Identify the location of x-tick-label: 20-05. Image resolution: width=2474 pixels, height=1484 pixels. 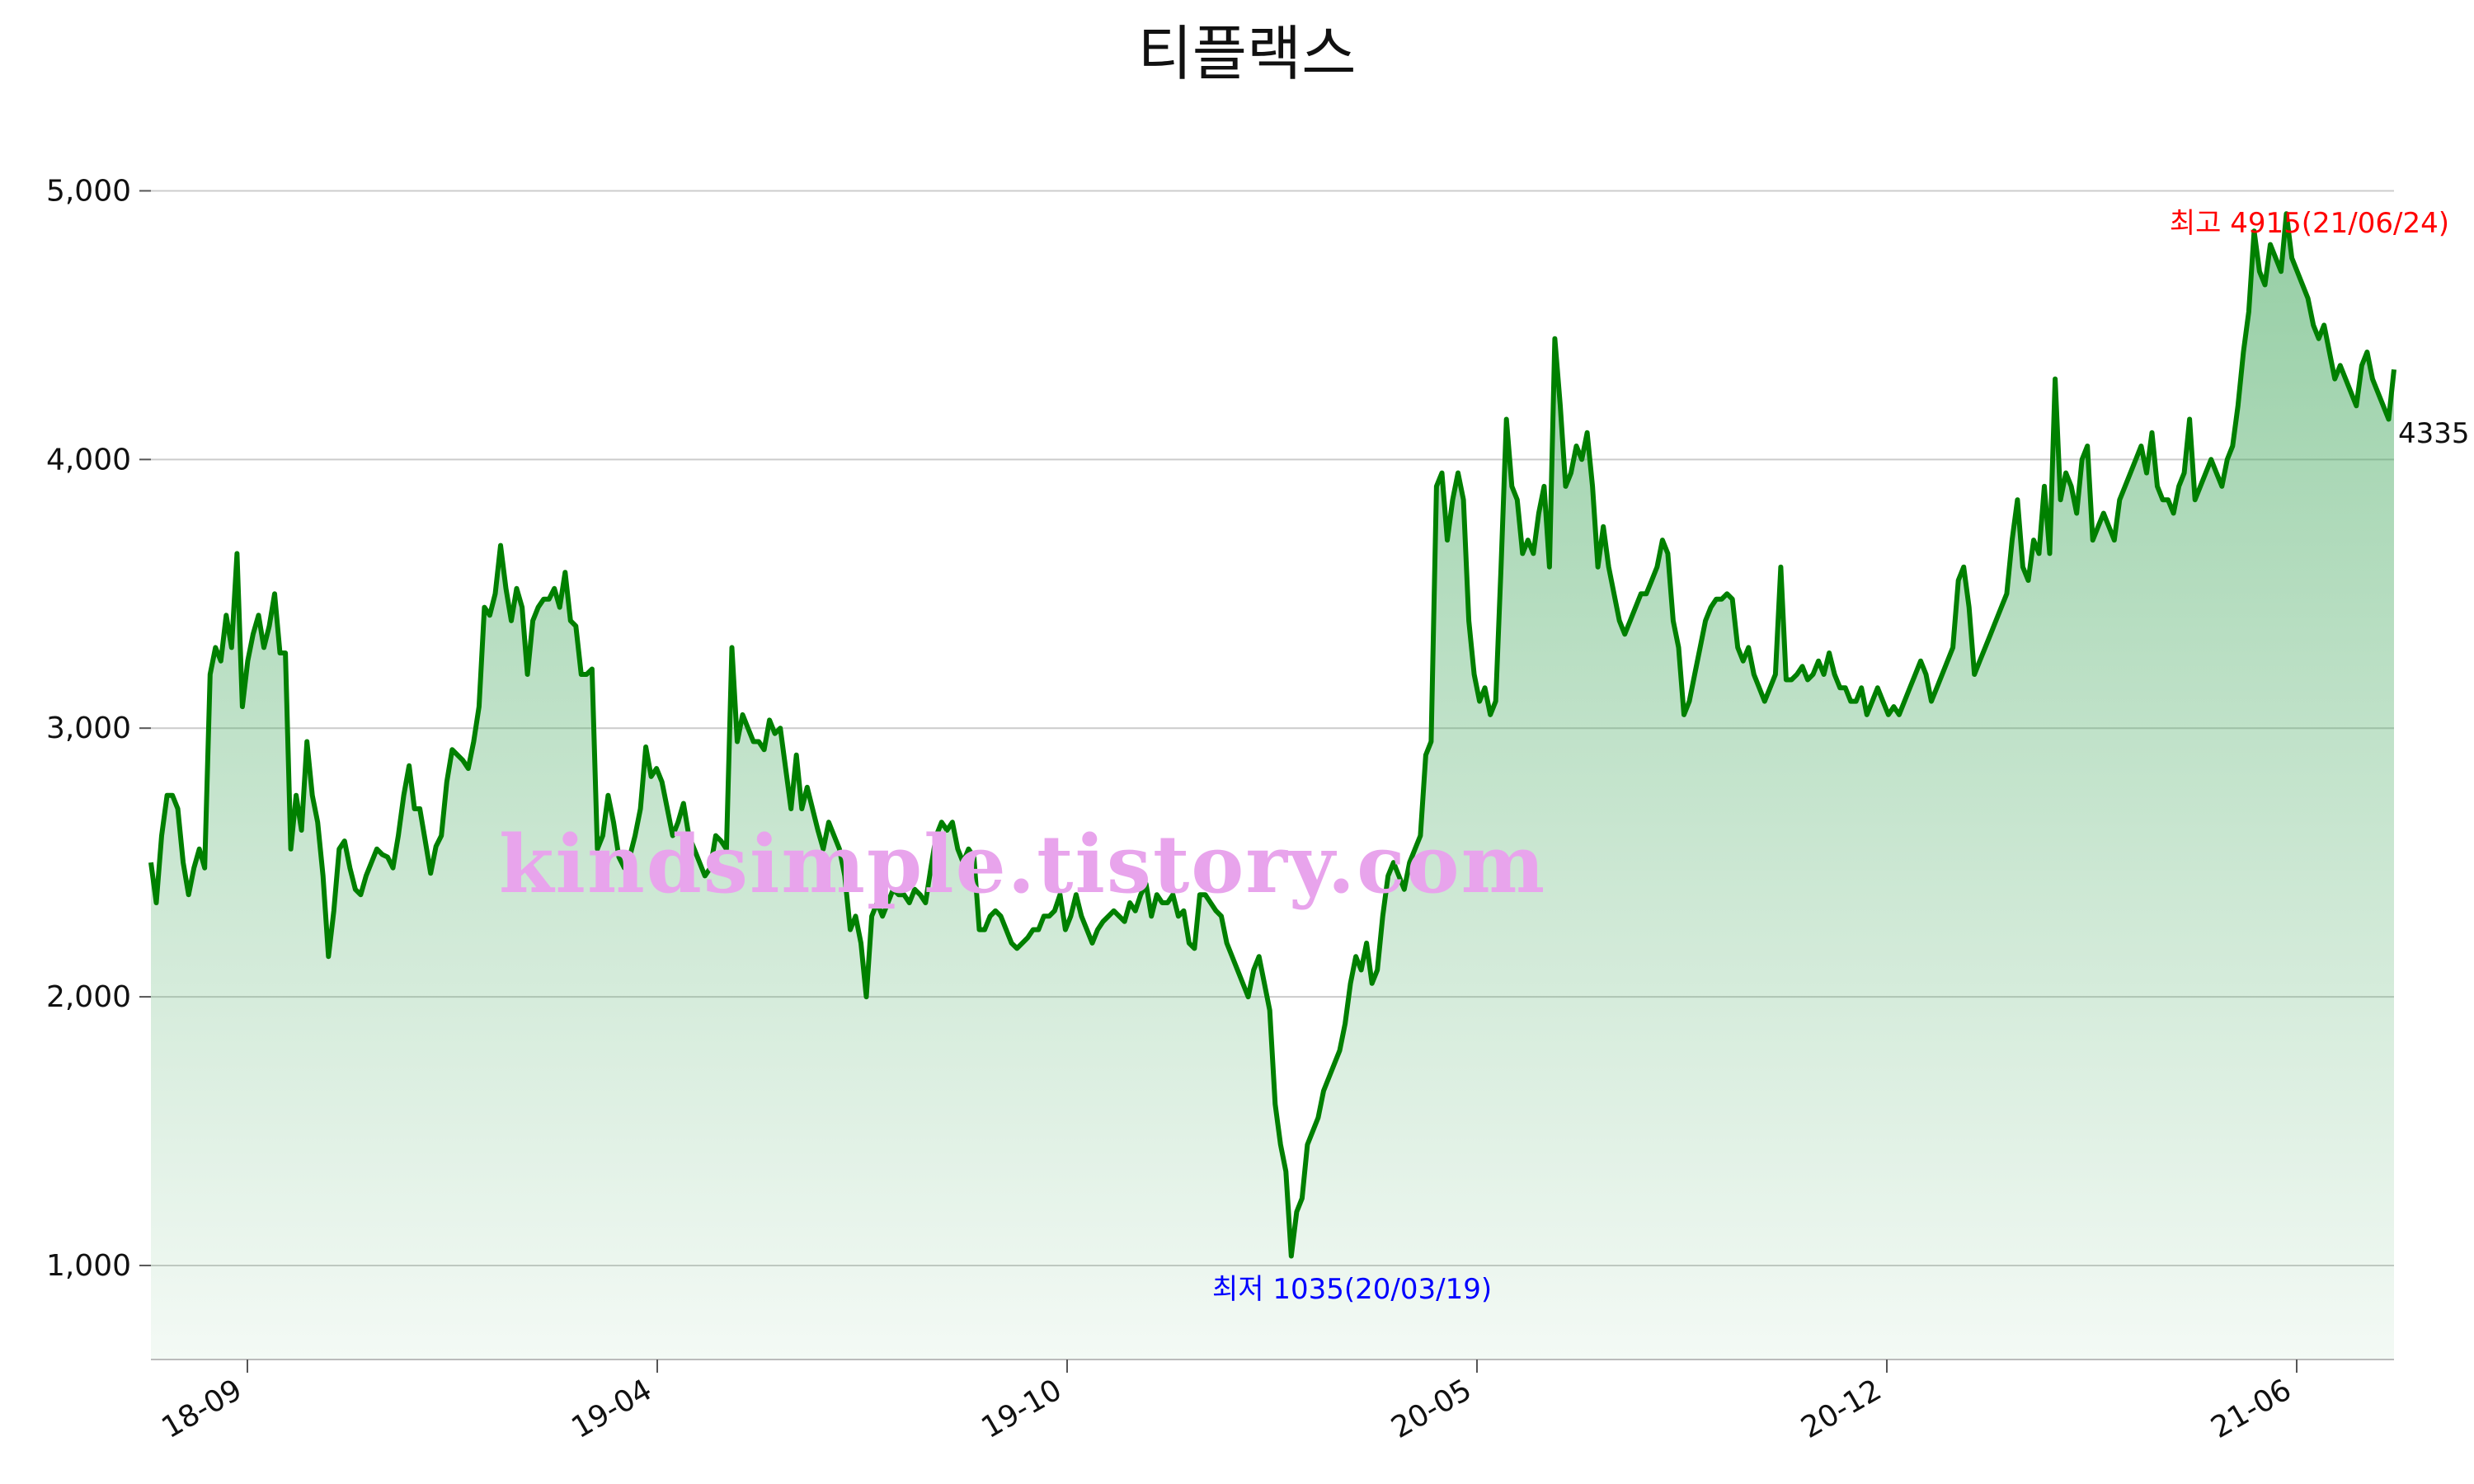
(1431, 1409).